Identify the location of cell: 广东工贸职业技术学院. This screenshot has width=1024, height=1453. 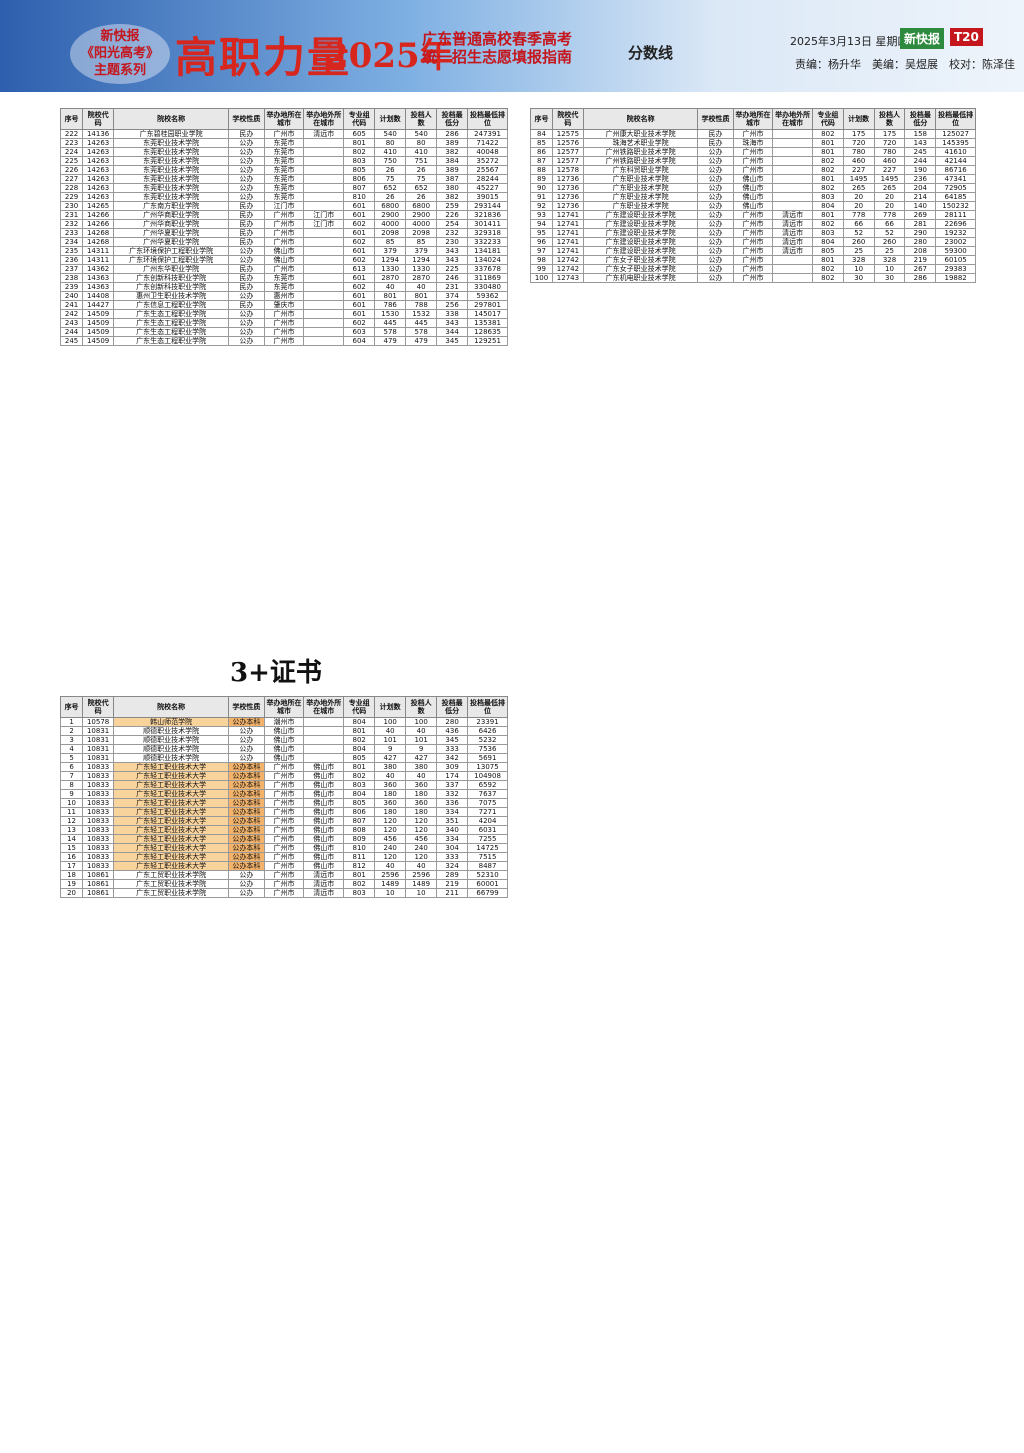
(171, 893).